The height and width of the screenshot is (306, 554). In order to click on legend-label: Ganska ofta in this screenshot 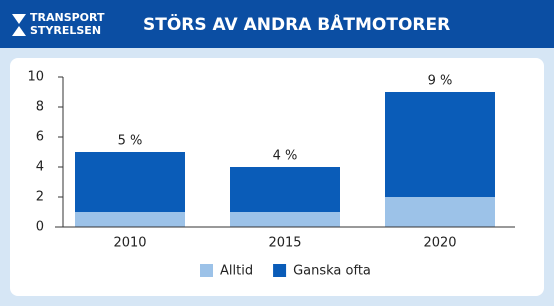, I will do `click(332, 271)`.